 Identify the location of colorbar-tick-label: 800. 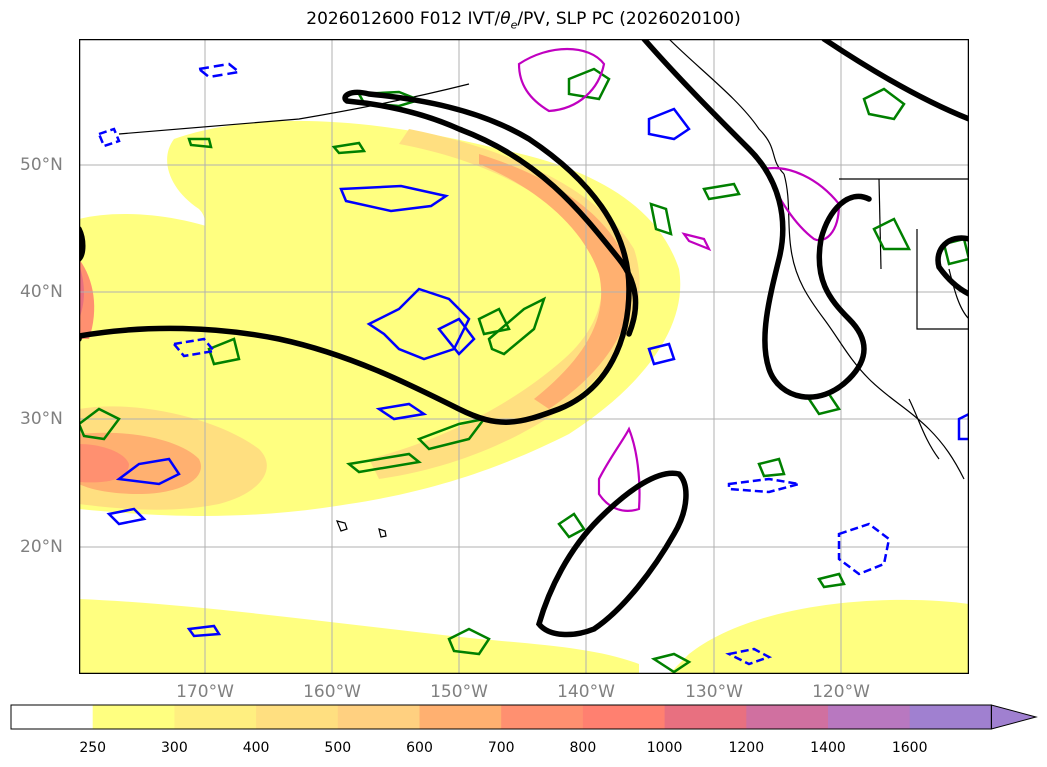
(583, 748).